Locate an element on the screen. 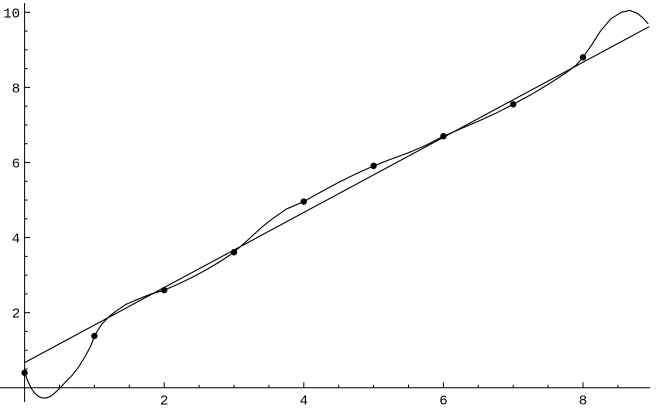  y-tick-label: 4 is located at coordinates (16, 240).